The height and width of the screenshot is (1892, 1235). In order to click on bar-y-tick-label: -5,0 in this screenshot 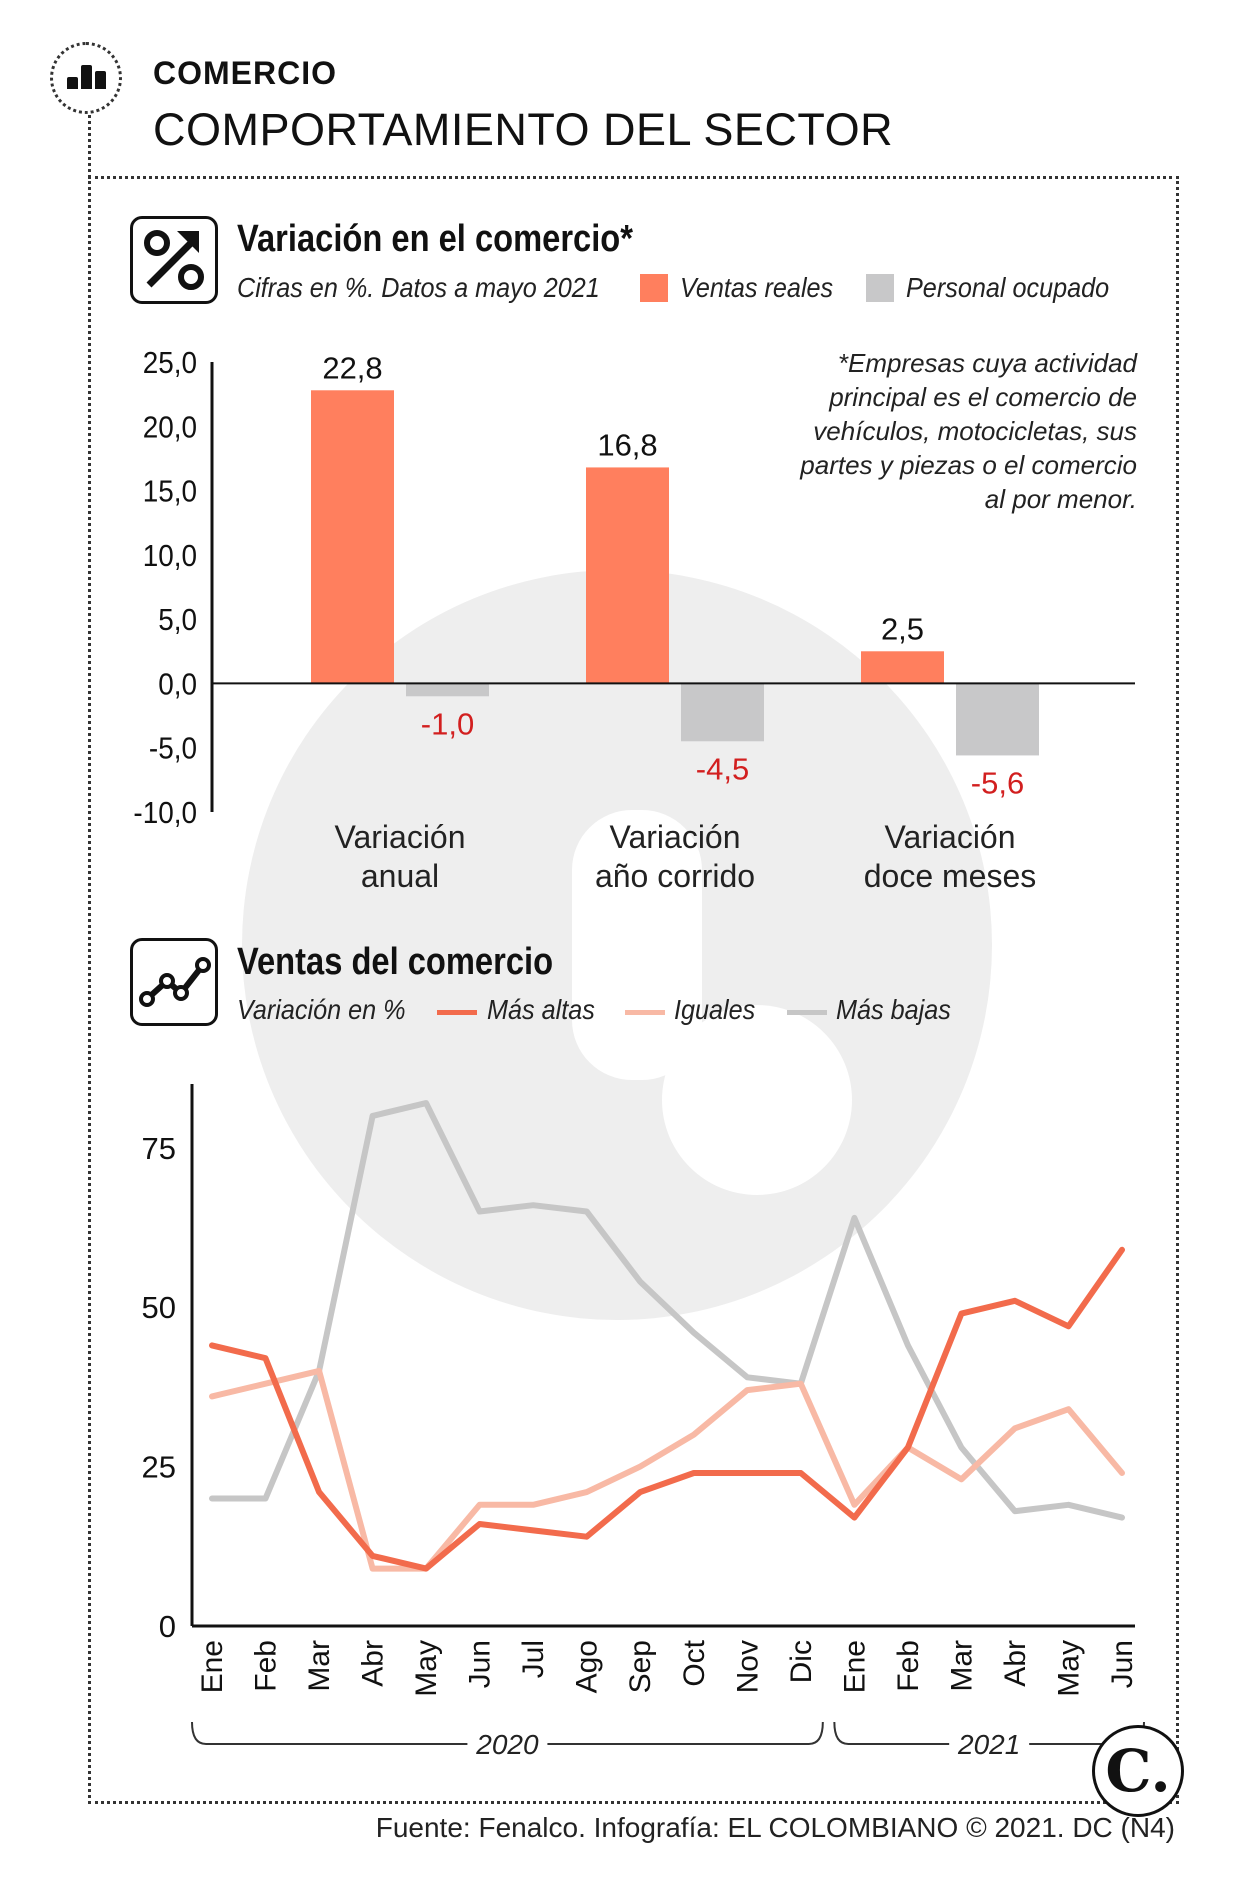, I will do `click(173, 748)`.